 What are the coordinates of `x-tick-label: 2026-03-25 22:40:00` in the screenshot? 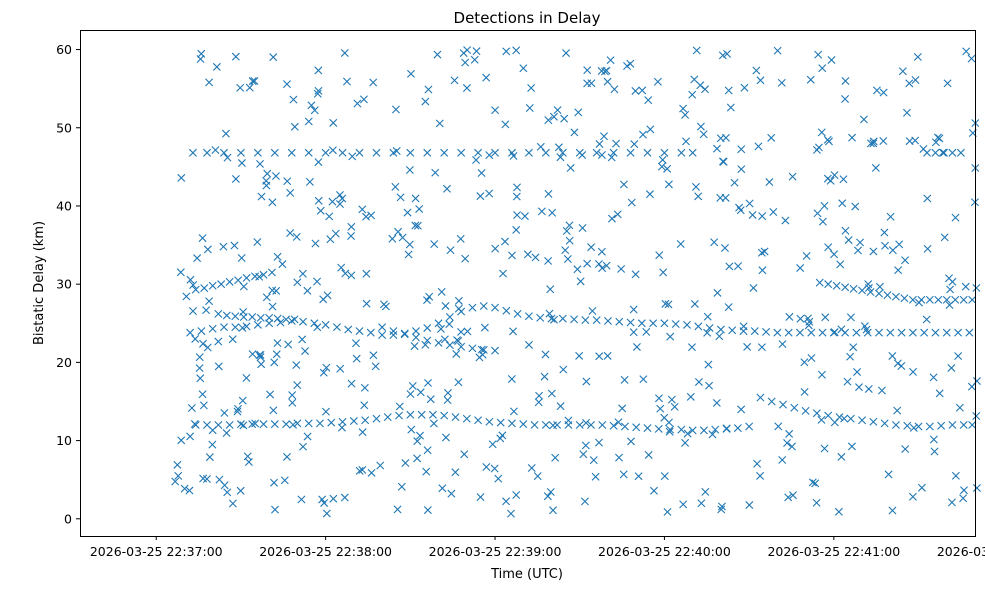 It's located at (664, 551).